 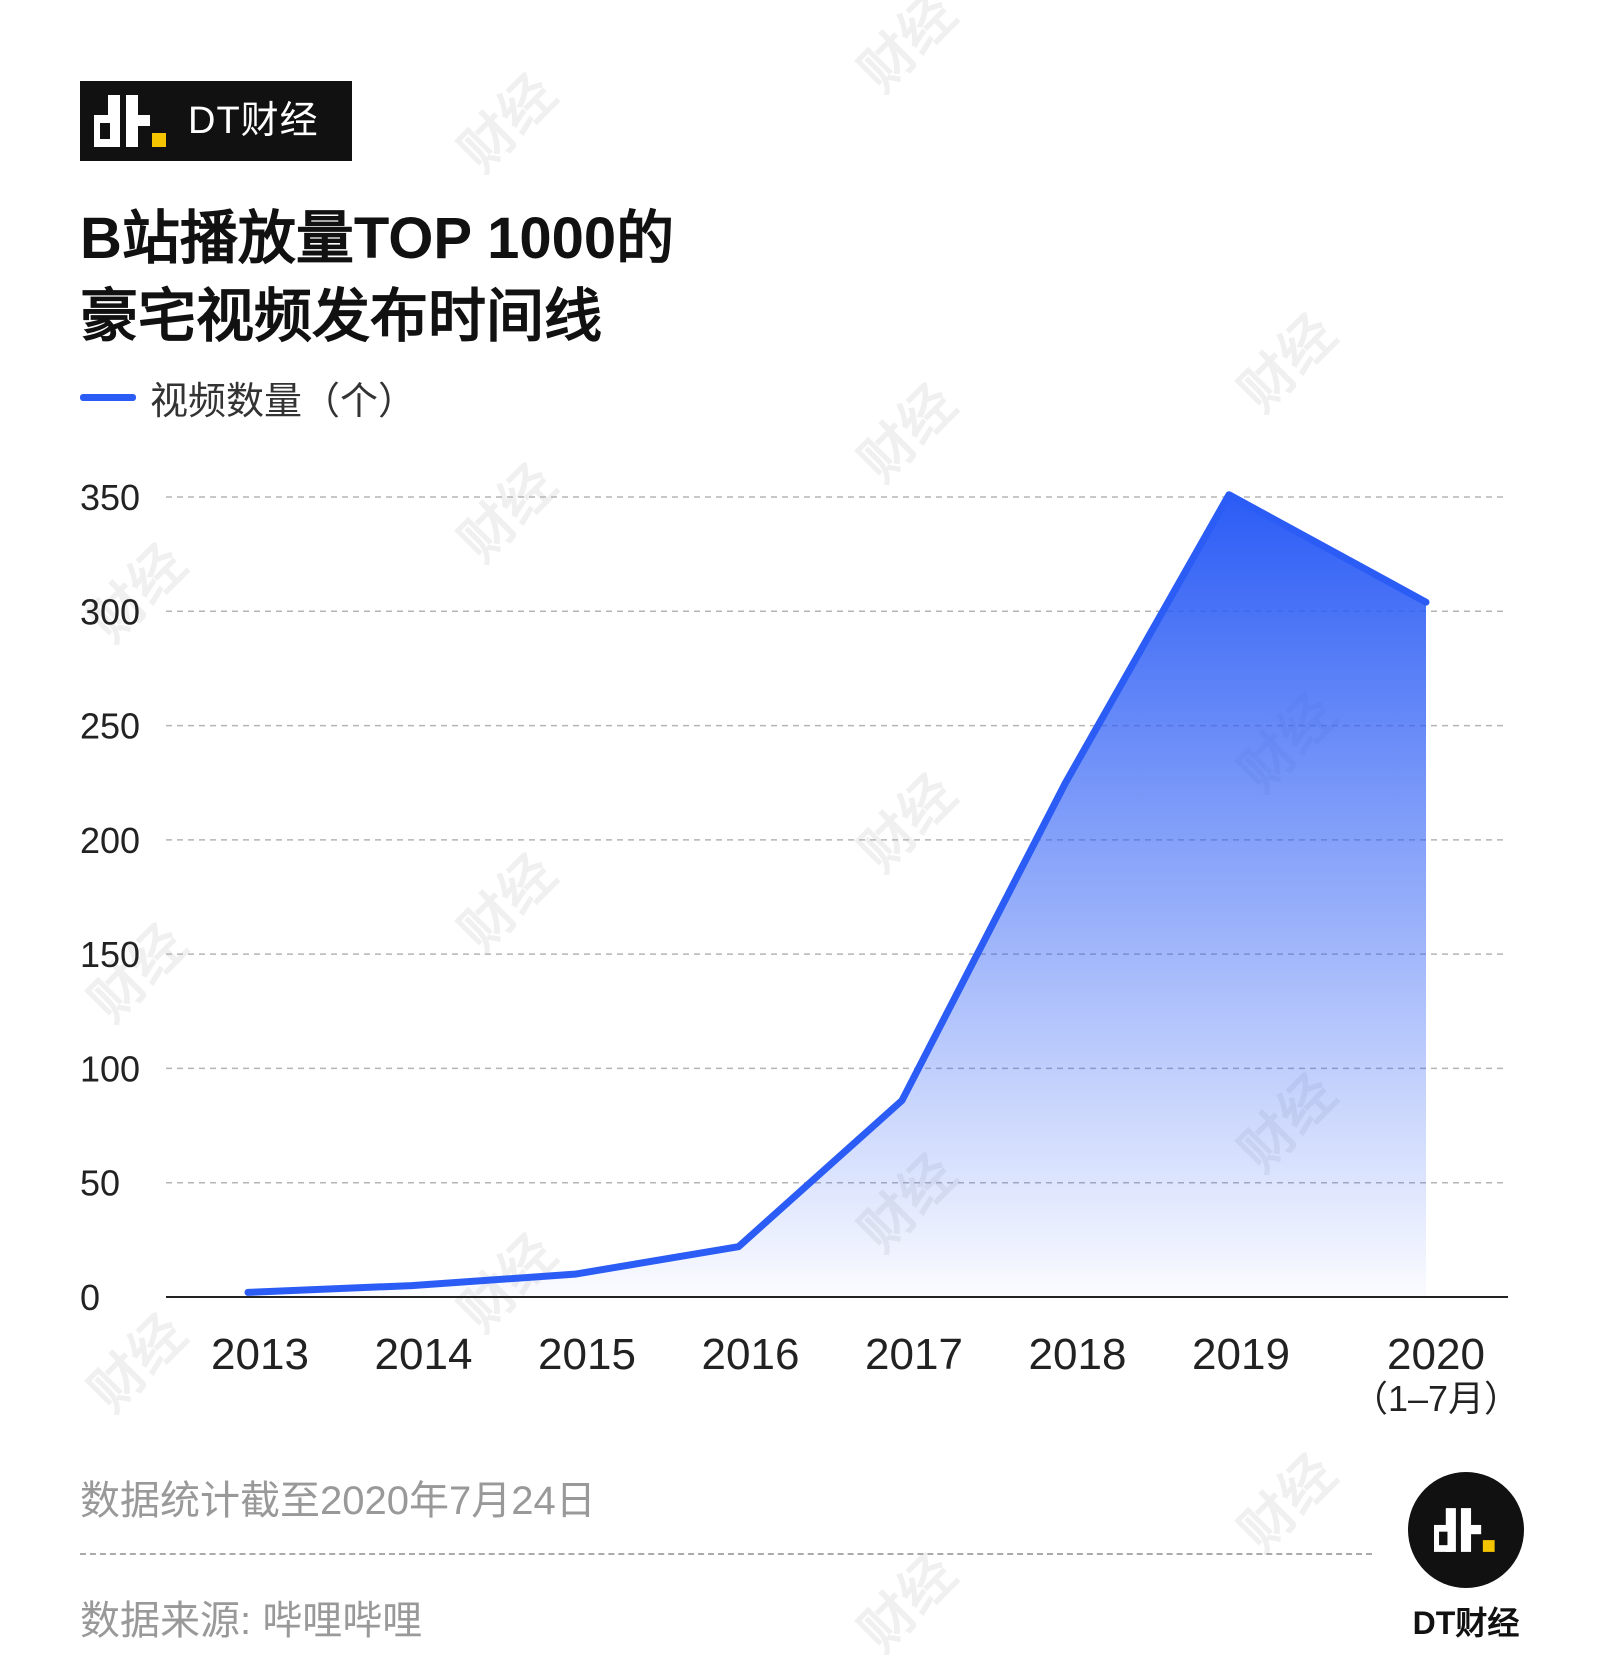 I want to click on y-axis-ticks: 0 50 100 150 200 250 300 350, so click(x=110, y=897).